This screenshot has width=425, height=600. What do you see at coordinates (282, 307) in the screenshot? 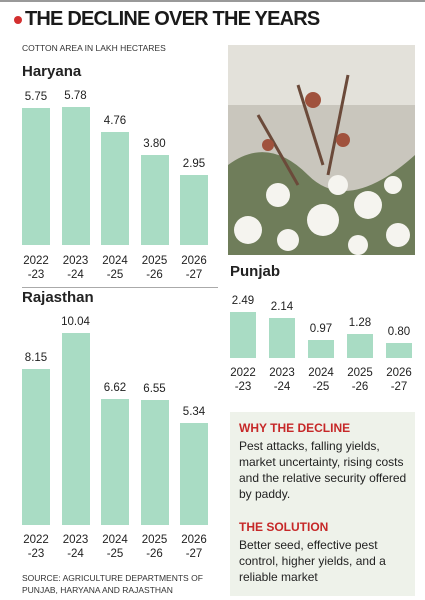
I see `value-label: 2.14` at bounding box center [282, 307].